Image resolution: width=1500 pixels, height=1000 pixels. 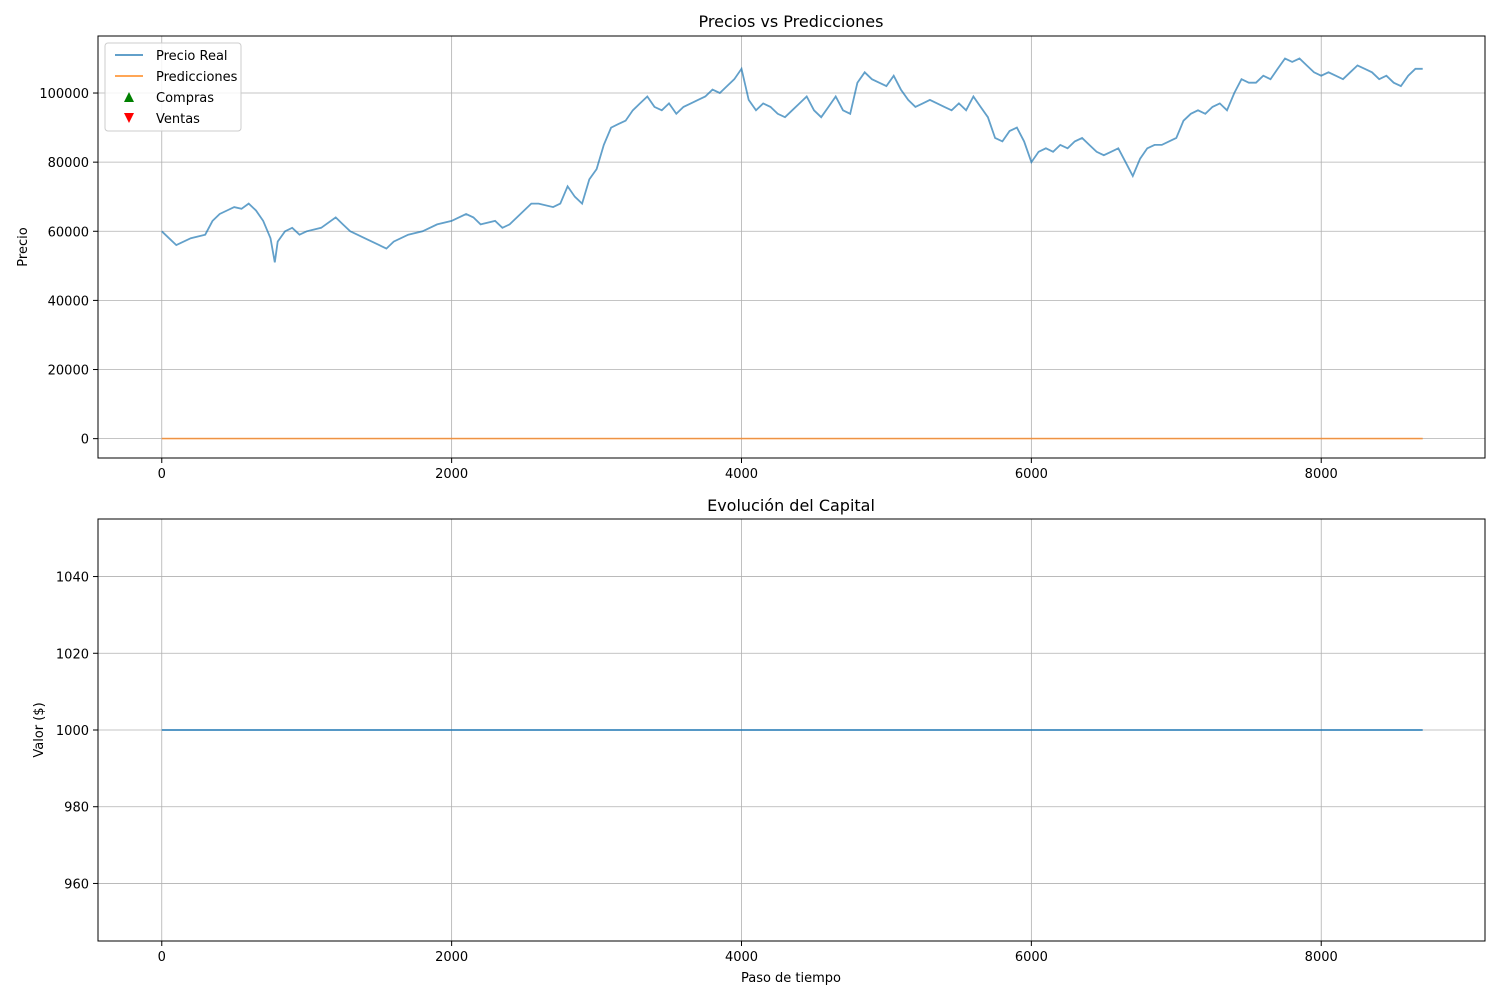 What do you see at coordinates (76, 808) in the screenshot?
I see `y-tick-label: 980` at bounding box center [76, 808].